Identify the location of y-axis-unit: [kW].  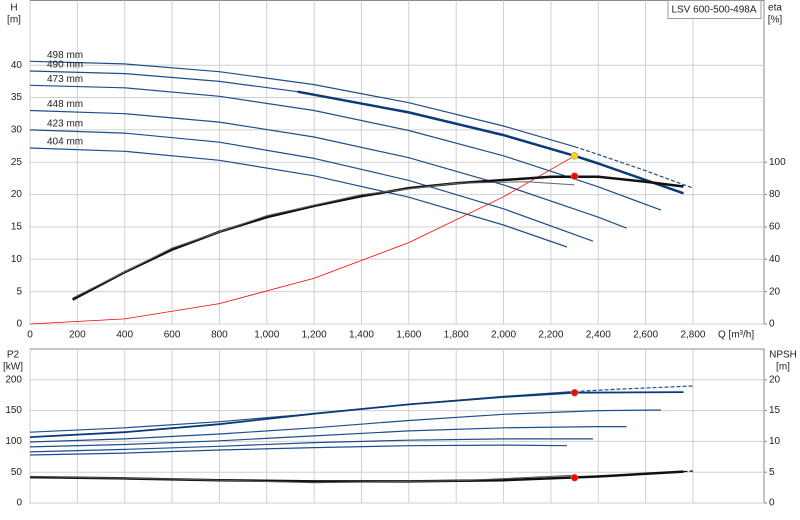
(13, 367).